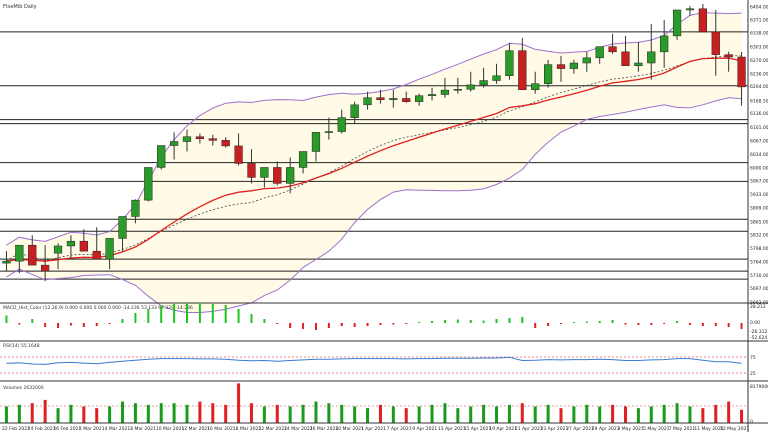 This screenshot has height=436, width=768. What do you see at coordinates (759, 101) in the screenshot?
I see `price-tick-label: 6168.50` at bounding box center [759, 101].